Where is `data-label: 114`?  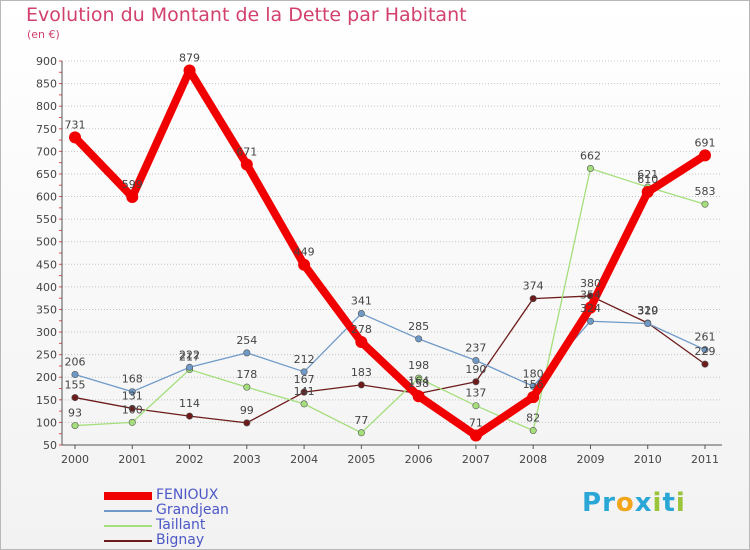 data-label: 114 is located at coordinates (189, 403).